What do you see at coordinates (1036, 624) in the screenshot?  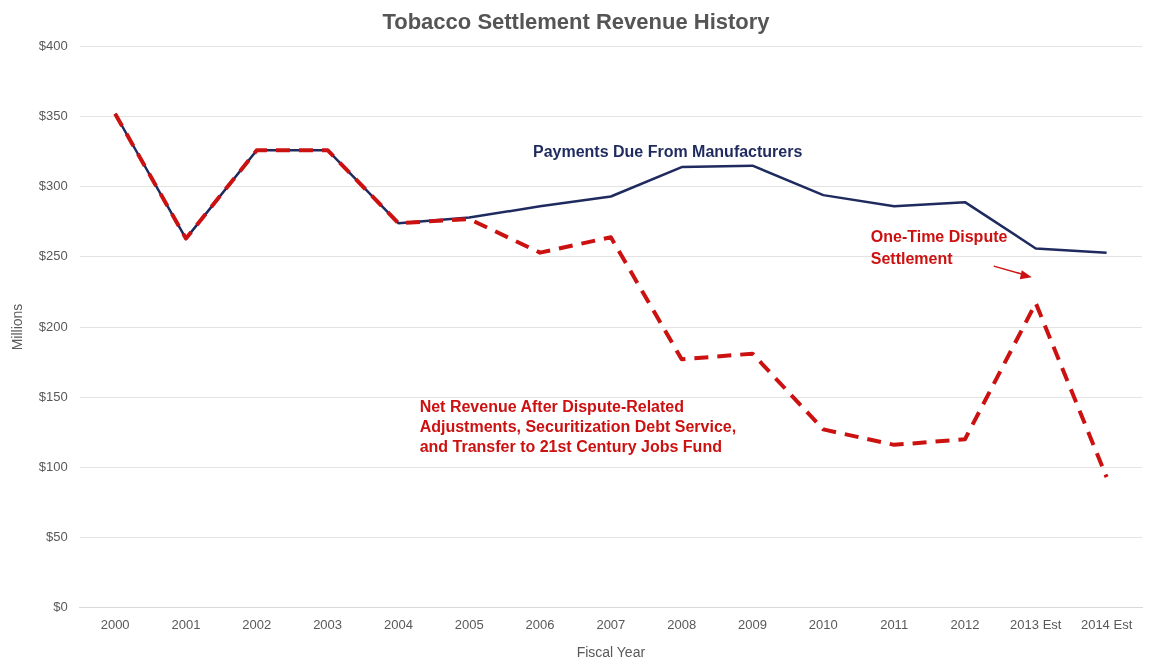 I see `x-tick-label: 2013 Est` at bounding box center [1036, 624].